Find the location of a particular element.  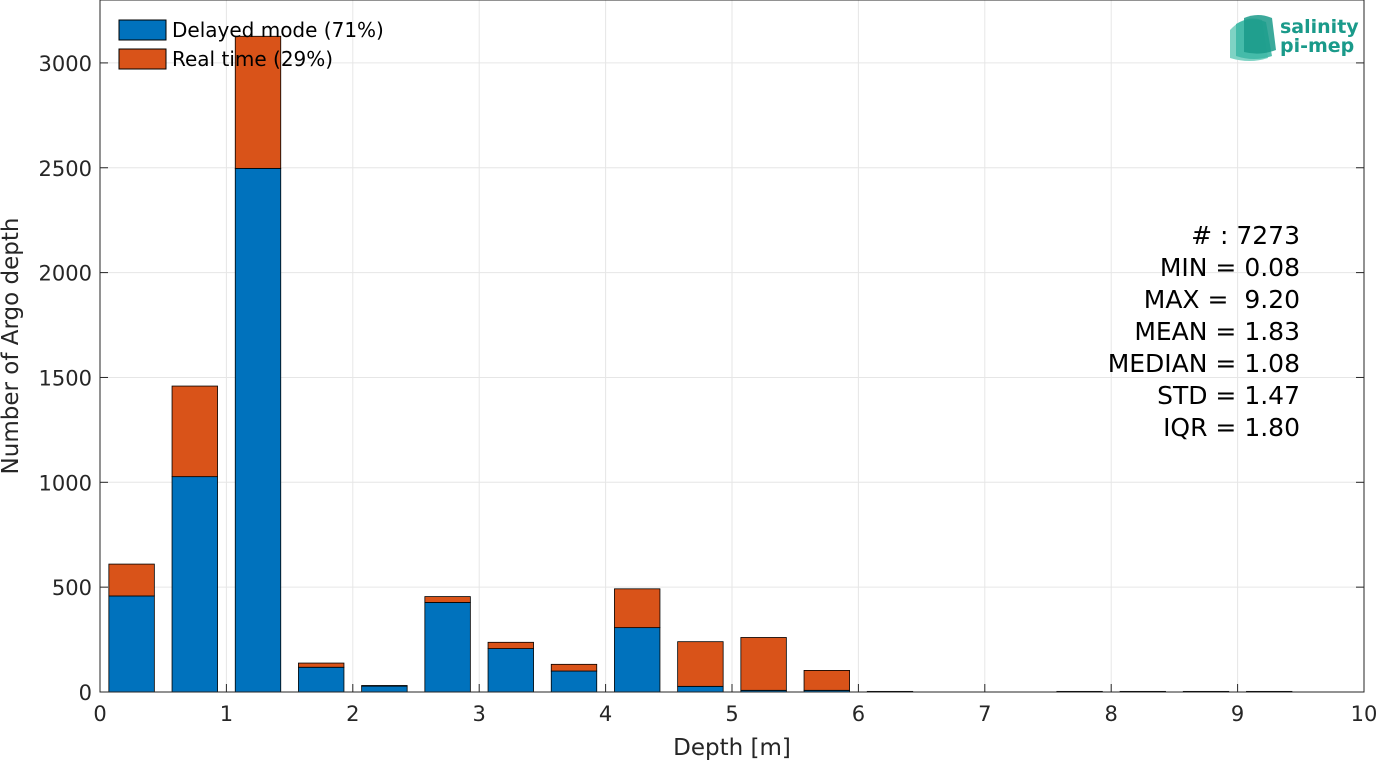

y-tick-label: 3000 is located at coordinates (65, 64).